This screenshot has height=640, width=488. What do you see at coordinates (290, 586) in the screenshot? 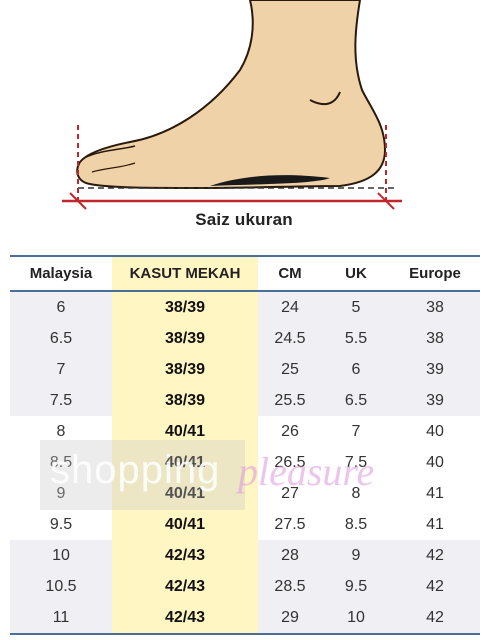
I see `cell-cm: 28.5` at bounding box center [290, 586].